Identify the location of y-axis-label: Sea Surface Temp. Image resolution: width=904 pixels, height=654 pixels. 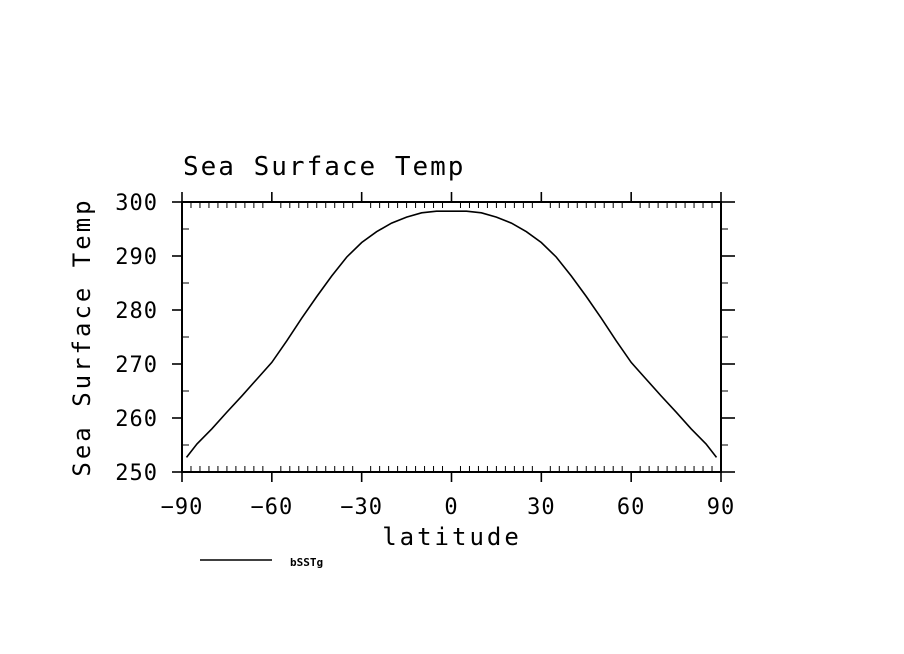
(82, 336).